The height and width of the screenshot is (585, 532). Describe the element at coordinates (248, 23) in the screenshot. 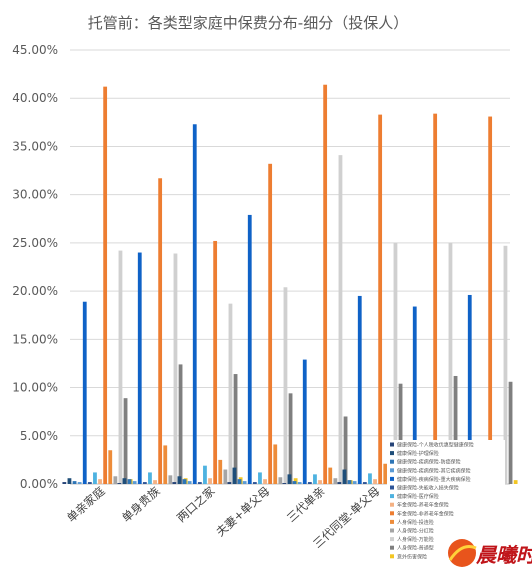

I see `chart-title: 托管前：各类型家庭中保费分布-细分（投保人）` at that location.